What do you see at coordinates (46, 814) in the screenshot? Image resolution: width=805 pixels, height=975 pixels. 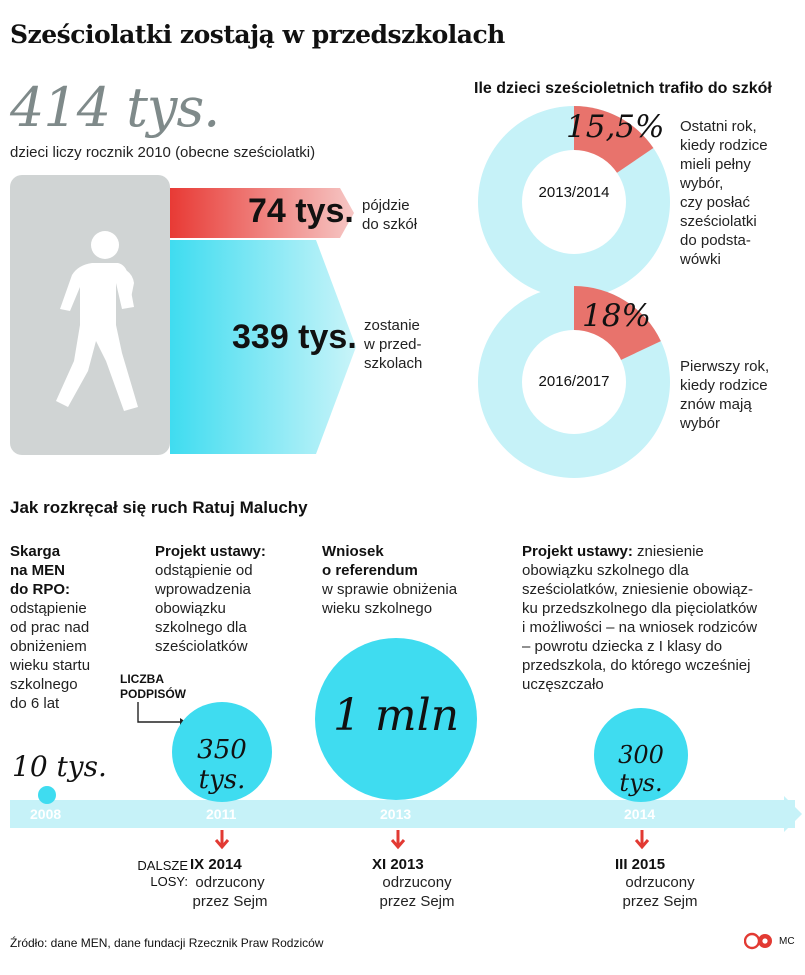 I see `year-2008: 2008` at bounding box center [46, 814].